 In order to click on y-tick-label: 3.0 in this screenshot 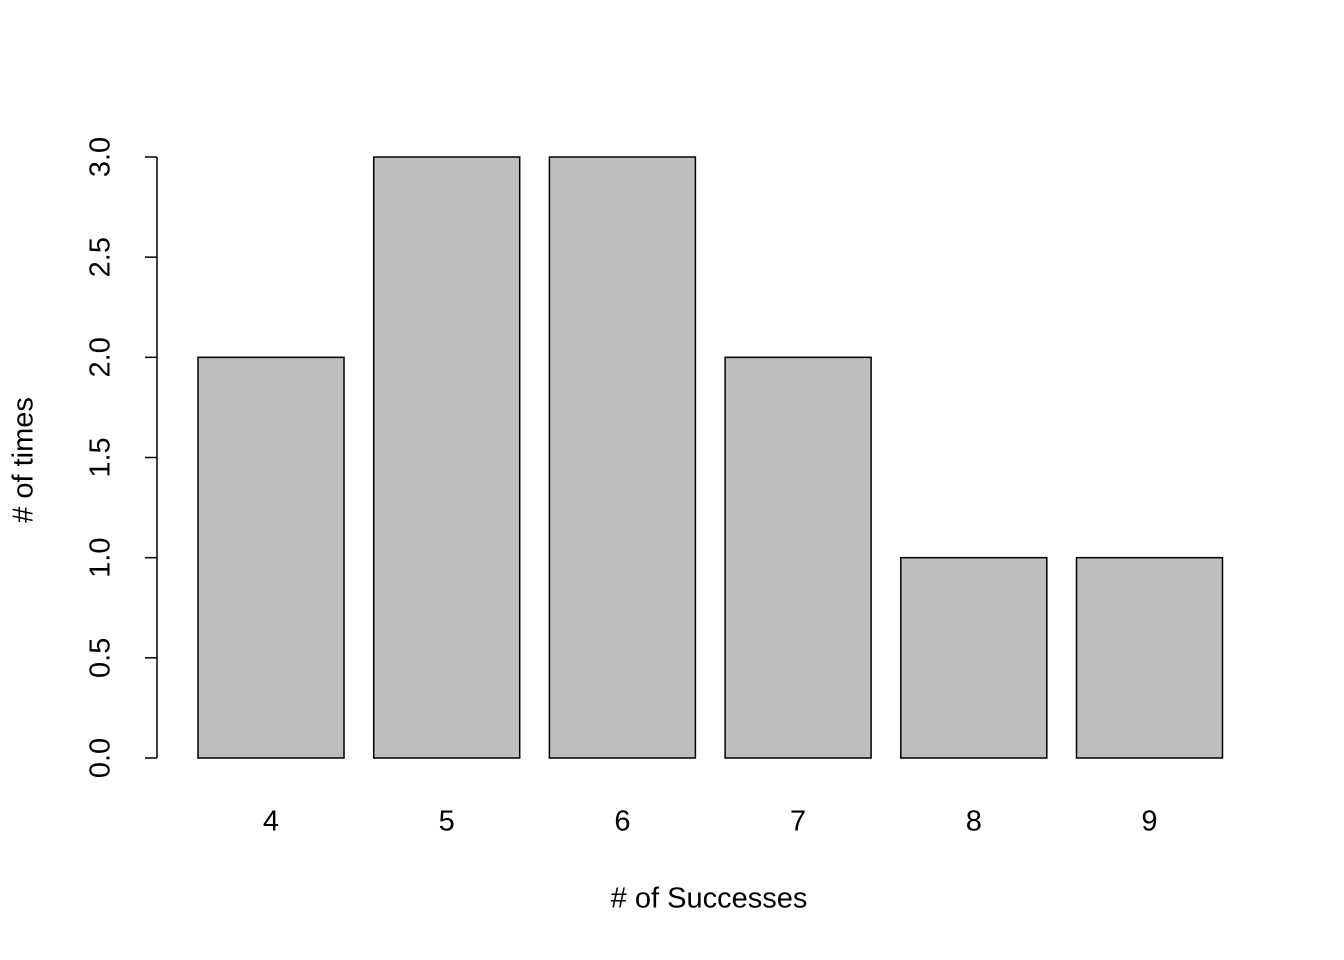, I will do `click(101, 157)`.